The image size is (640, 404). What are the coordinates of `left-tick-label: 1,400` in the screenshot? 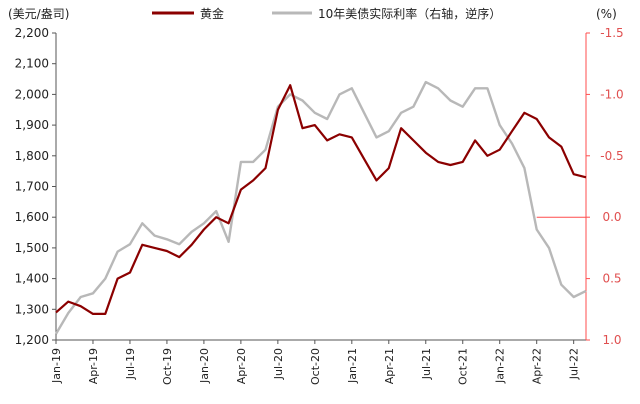 It's located at (32, 279).